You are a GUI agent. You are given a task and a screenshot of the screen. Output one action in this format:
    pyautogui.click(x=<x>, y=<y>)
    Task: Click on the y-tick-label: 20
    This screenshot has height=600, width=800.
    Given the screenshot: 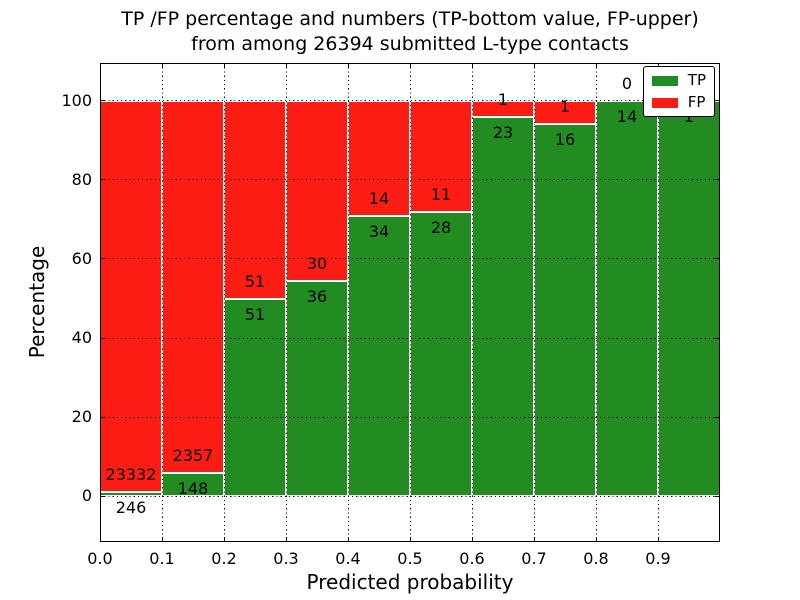 What is the action you would take?
    pyautogui.click(x=81, y=417)
    